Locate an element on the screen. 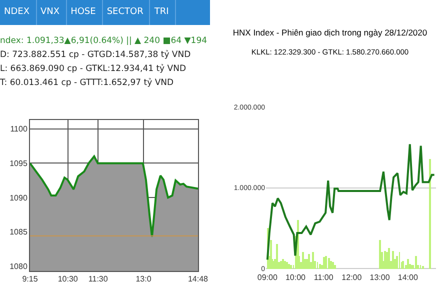  x-tick-label: 14:48 is located at coordinates (198, 279).